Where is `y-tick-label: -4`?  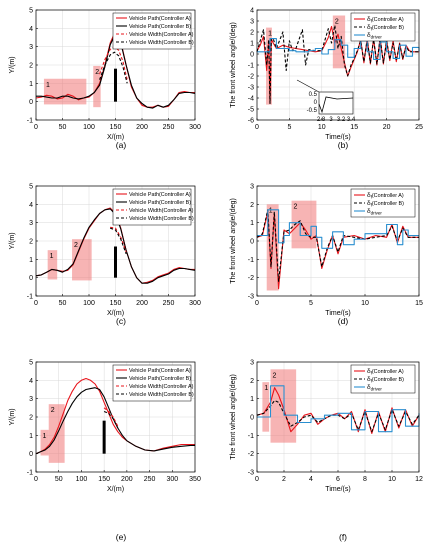 y-tick-label: -4 is located at coordinates (251, 99).